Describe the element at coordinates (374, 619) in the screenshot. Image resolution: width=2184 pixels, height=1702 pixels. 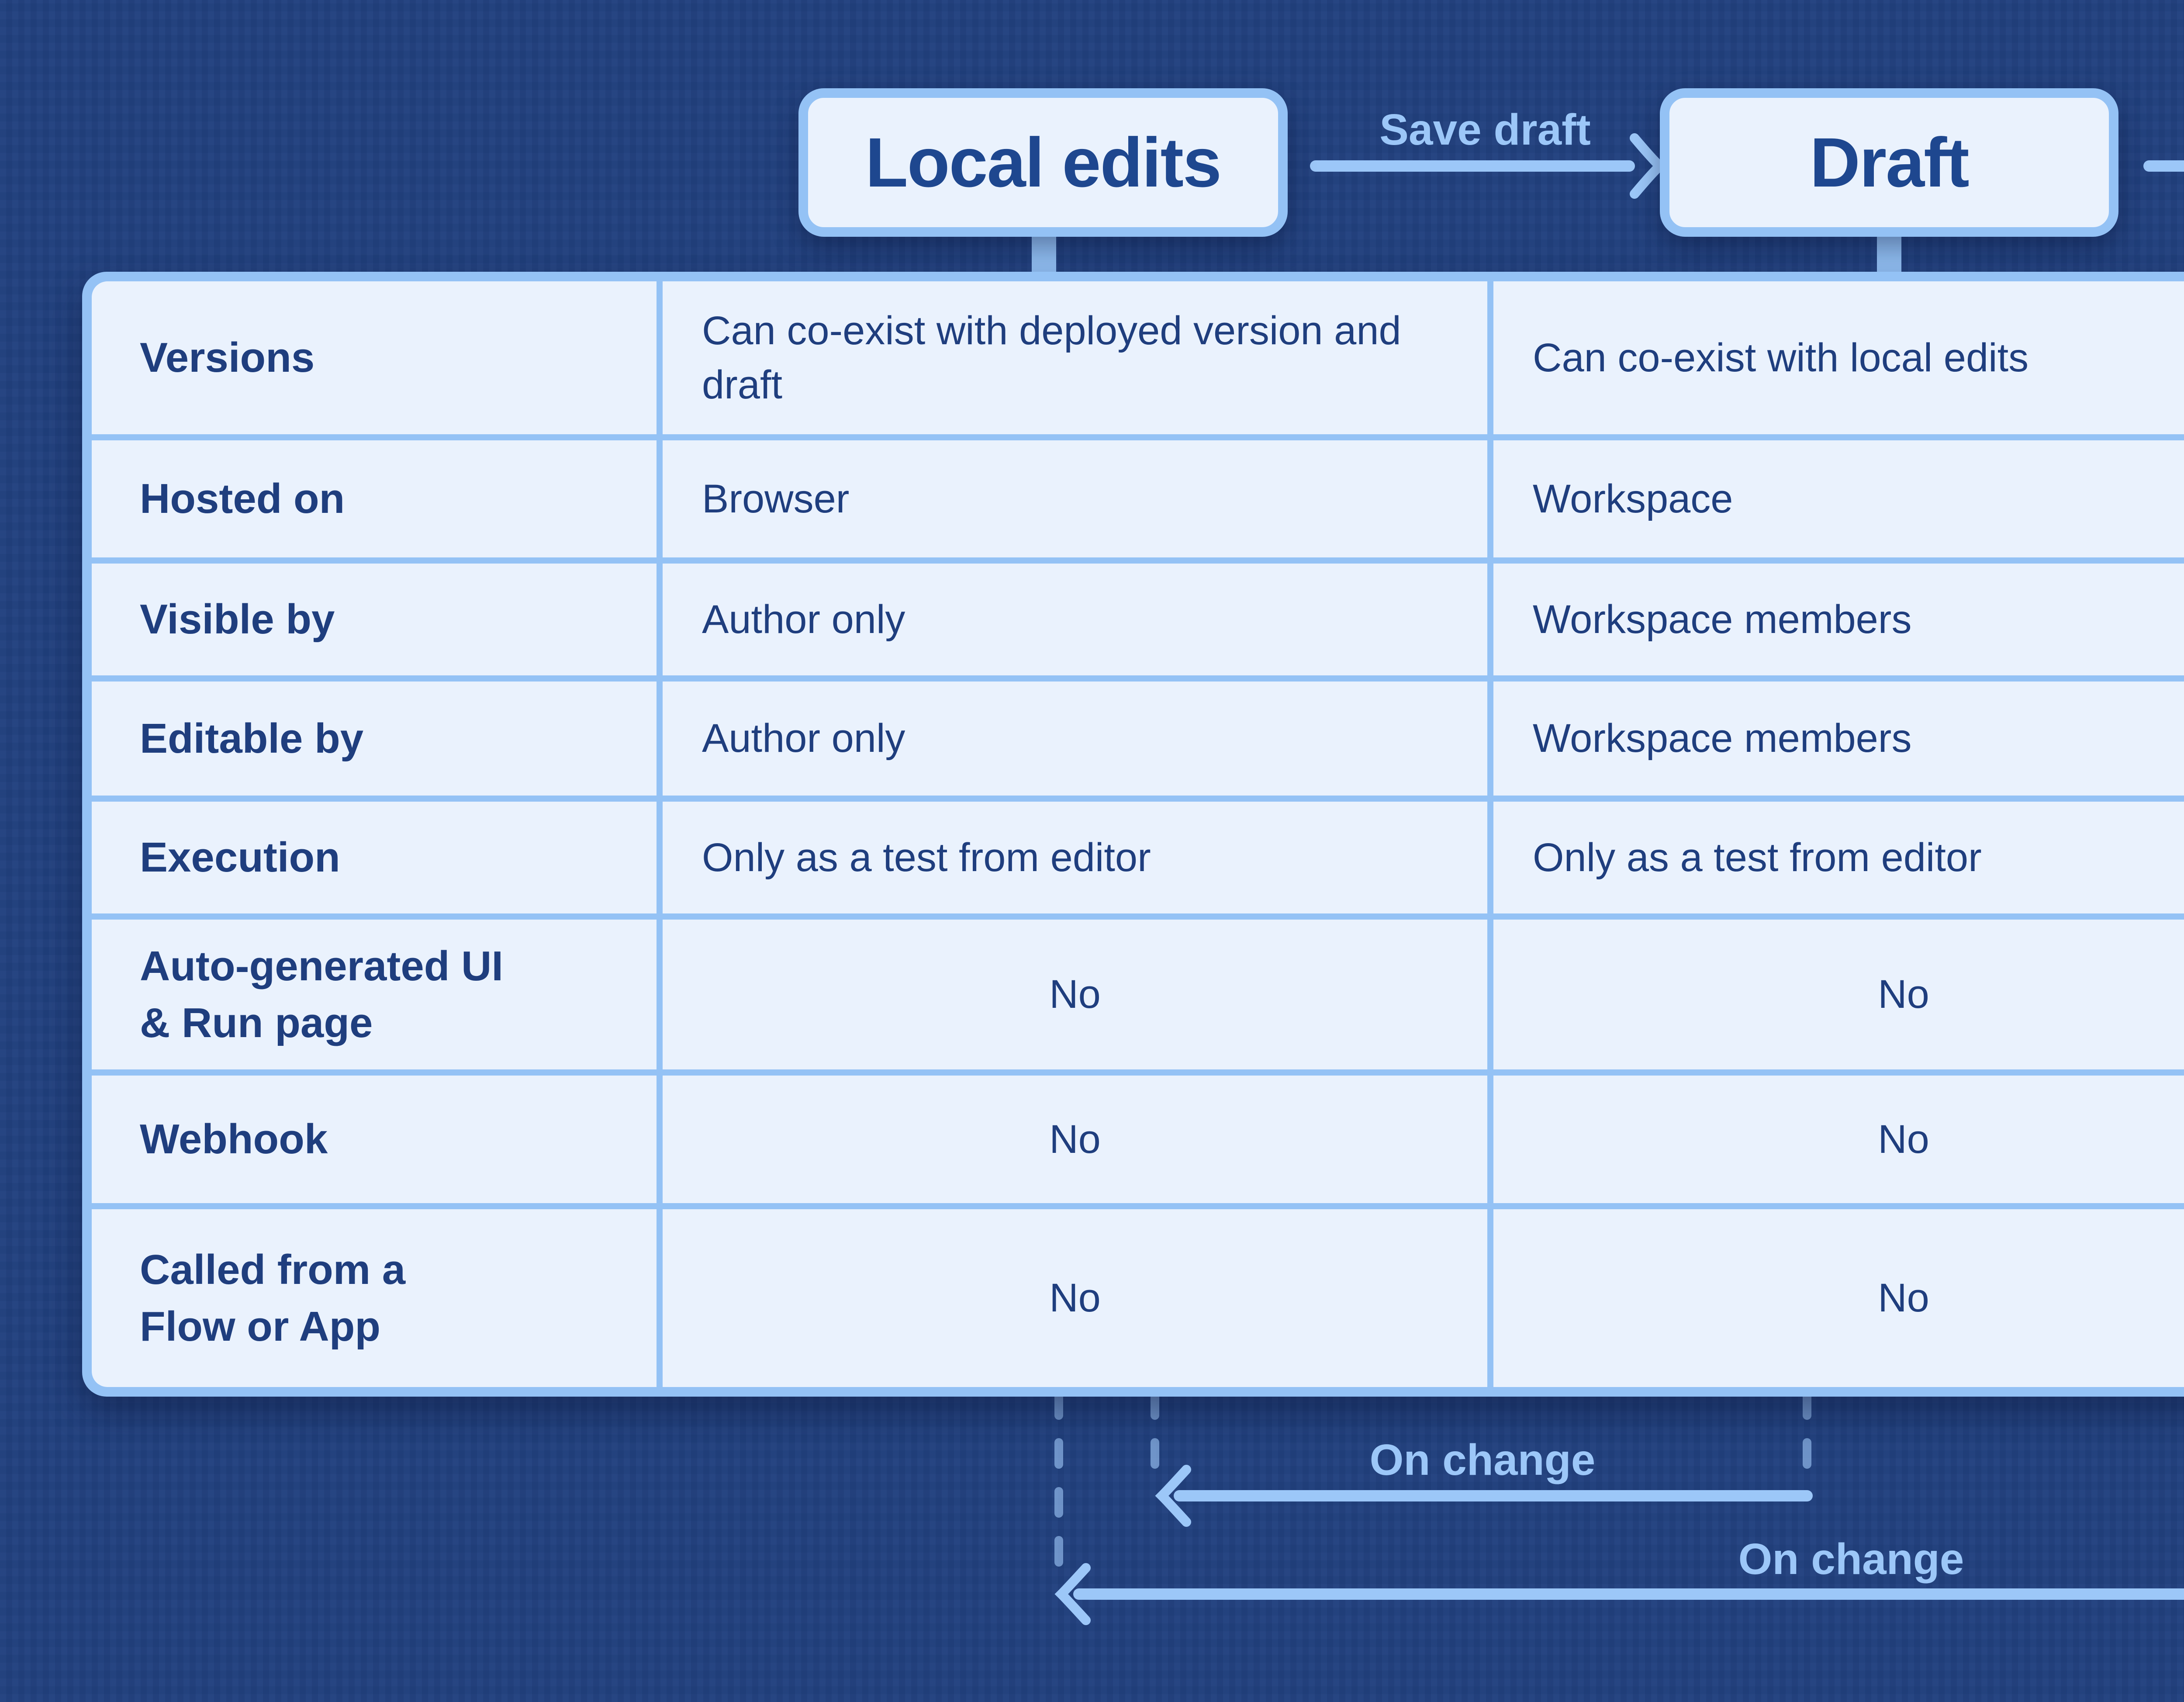
I see `row-label: Visible by` at that location.